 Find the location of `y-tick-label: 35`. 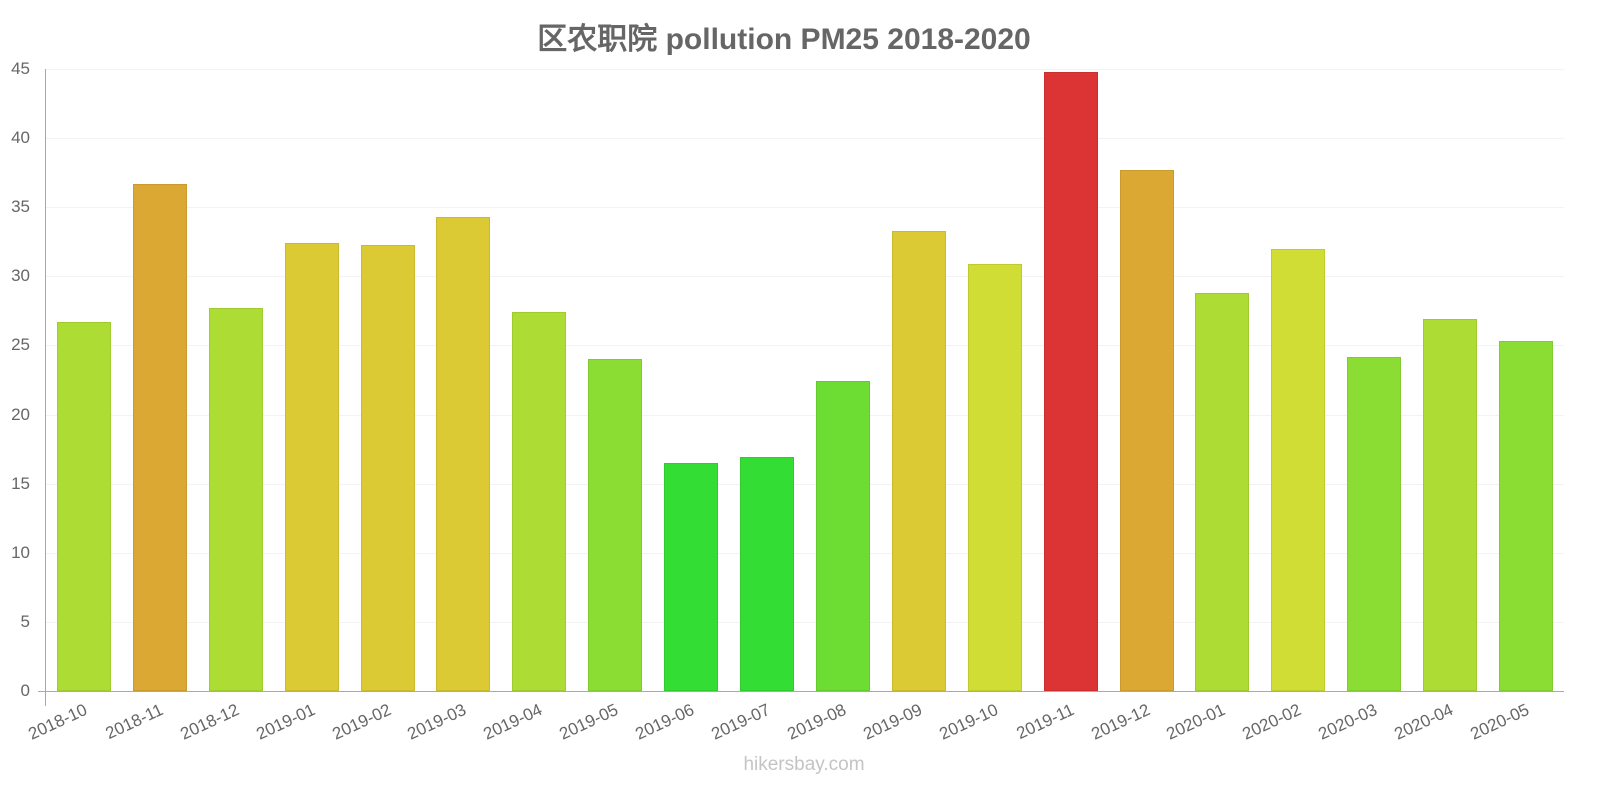

y-tick-label: 35 is located at coordinates (20, 207).